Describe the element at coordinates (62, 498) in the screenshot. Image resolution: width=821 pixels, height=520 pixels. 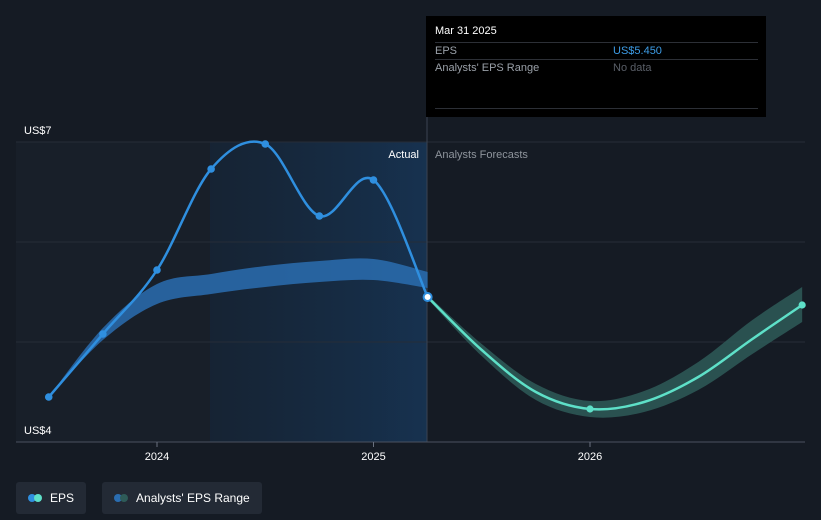
I see `legend-eps-label: EPS` at that location.